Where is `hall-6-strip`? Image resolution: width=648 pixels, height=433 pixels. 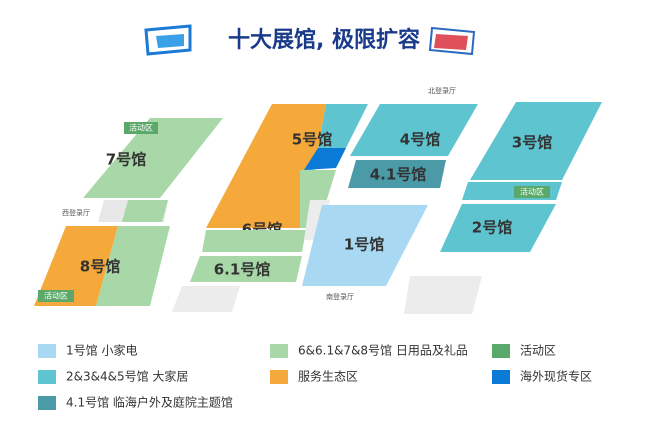 hall-6-strip is located at coordinates (254, 241).